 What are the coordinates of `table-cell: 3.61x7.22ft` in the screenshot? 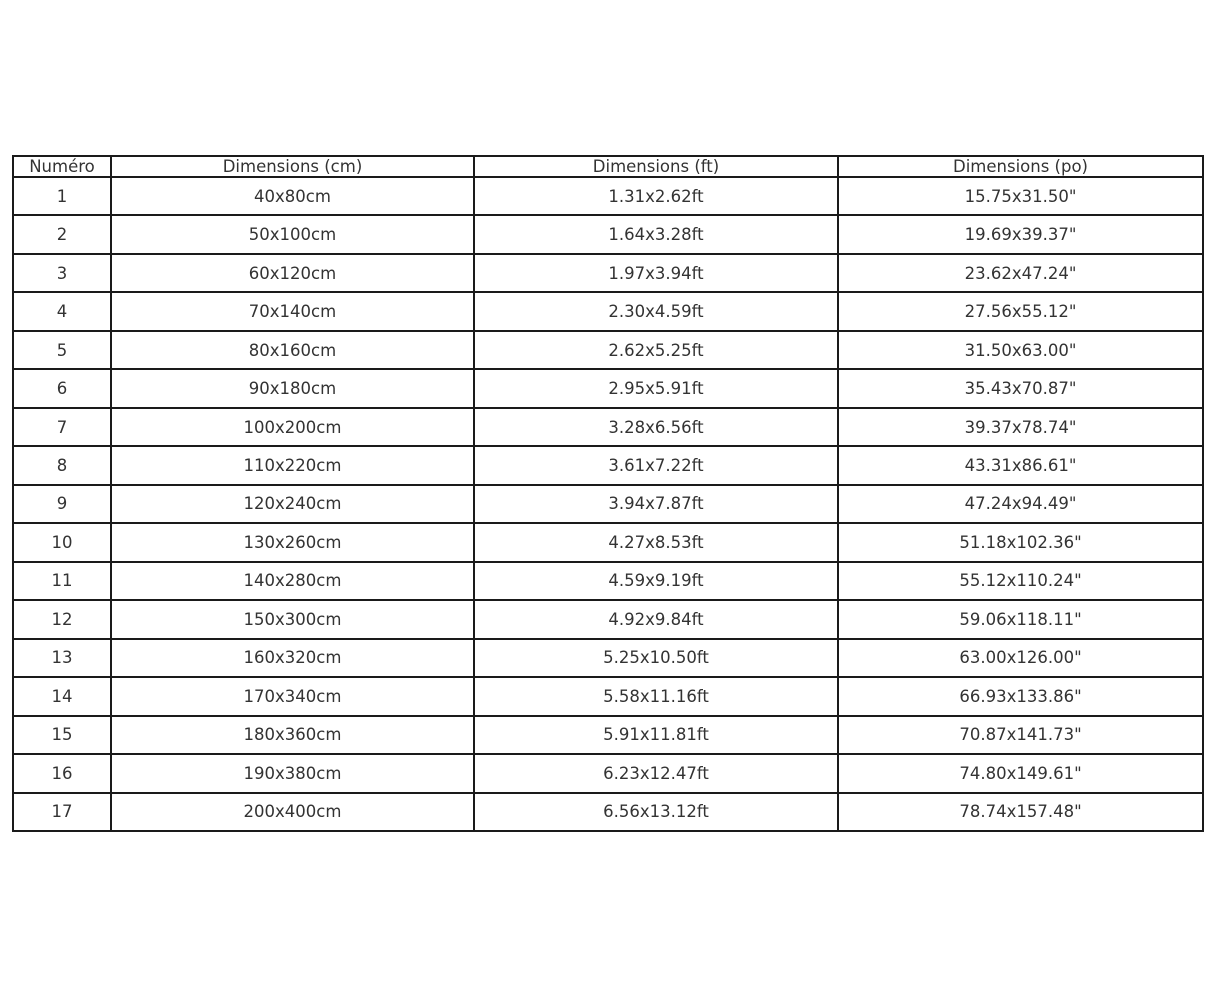 It's located at (656, 465).